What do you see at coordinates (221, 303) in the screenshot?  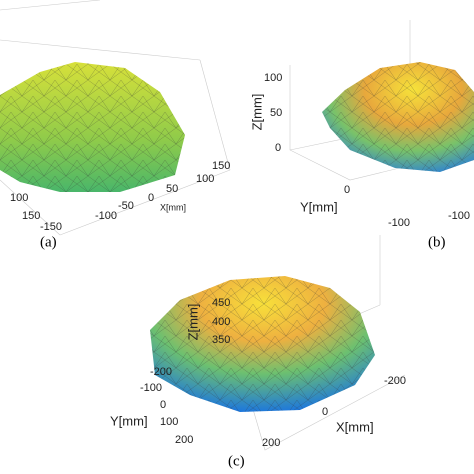 I see `tick-label: 450` at bounding box center [221, 303].